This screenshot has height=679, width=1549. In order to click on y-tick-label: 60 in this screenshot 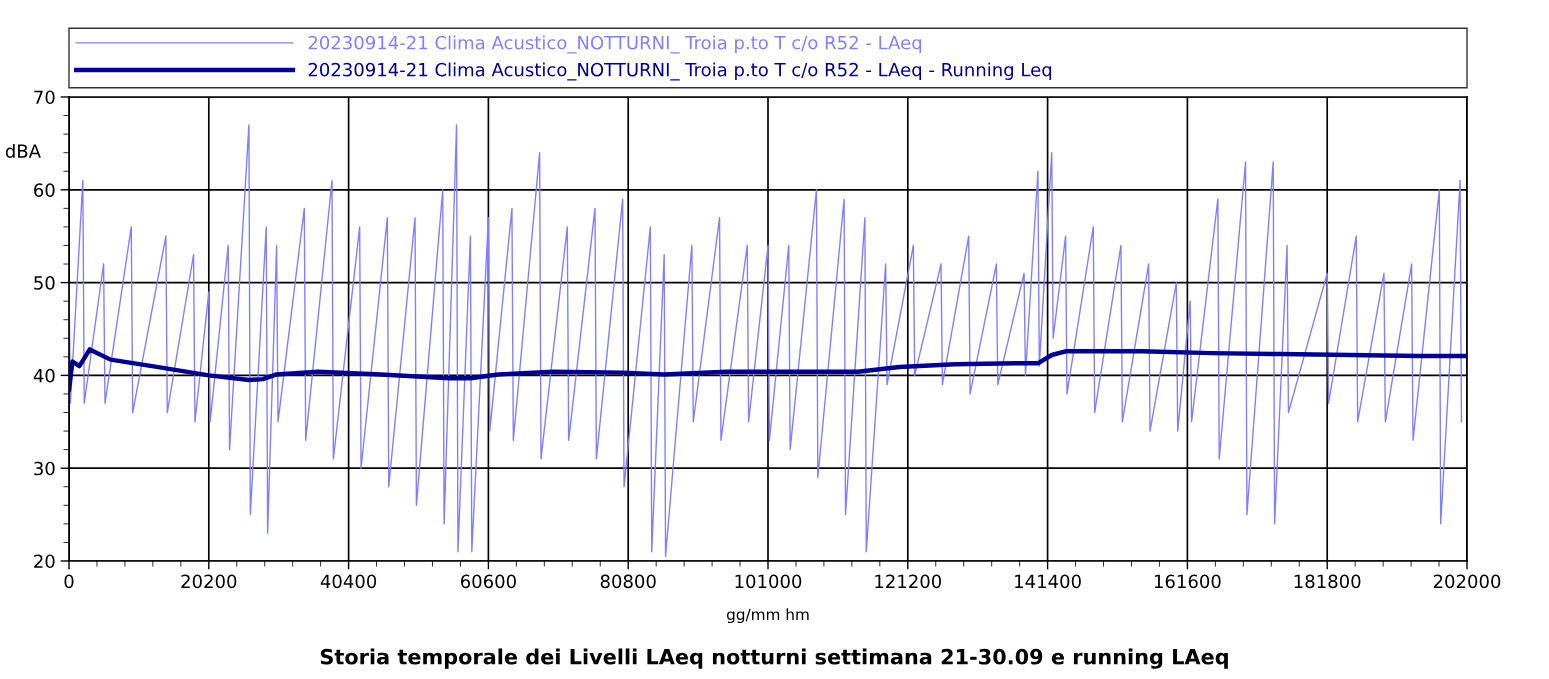, I will do `click(44, 190)`.